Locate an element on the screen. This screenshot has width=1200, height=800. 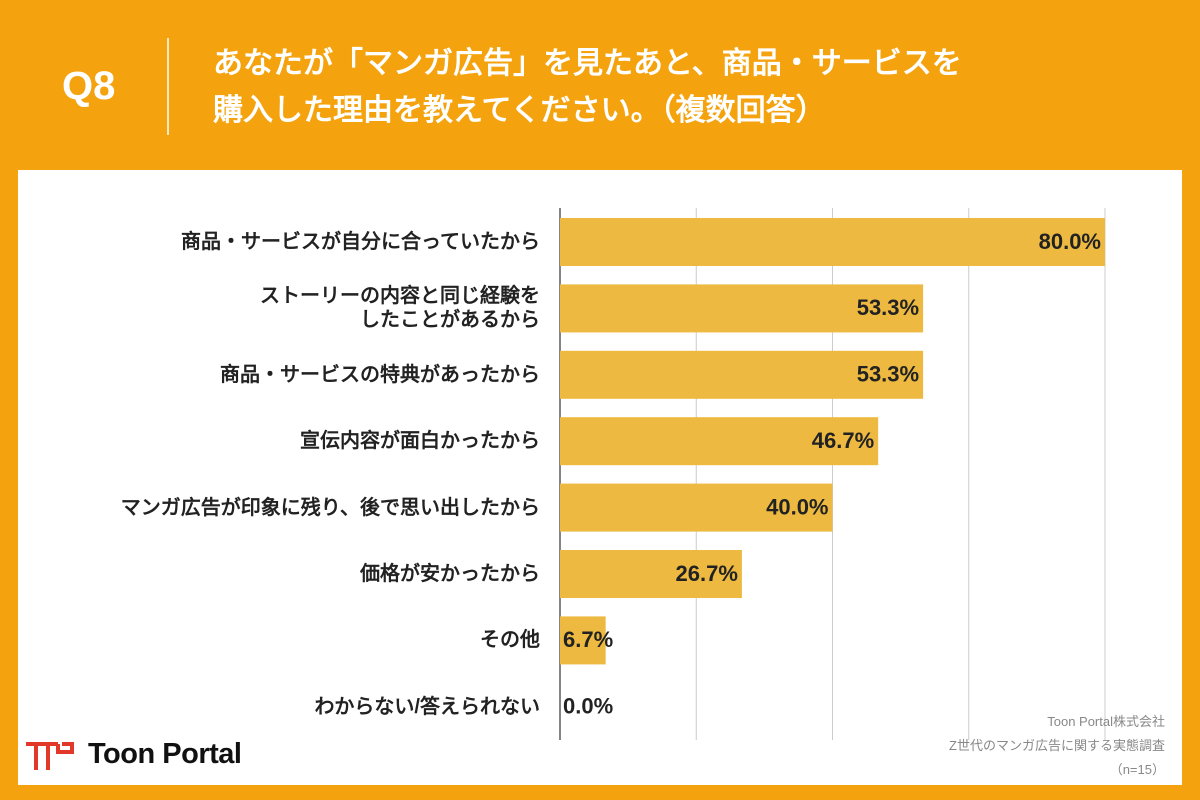
category-label: マンガ広告が印象に残り、後で思い出したから is located at coordinates (330, 507).